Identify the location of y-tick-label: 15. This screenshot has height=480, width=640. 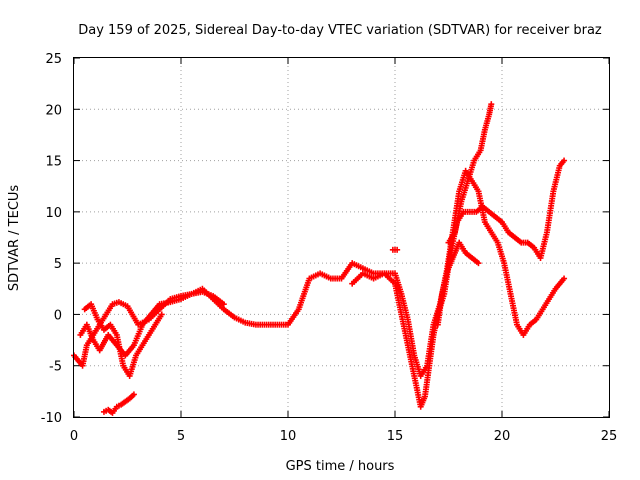
(53, 162).